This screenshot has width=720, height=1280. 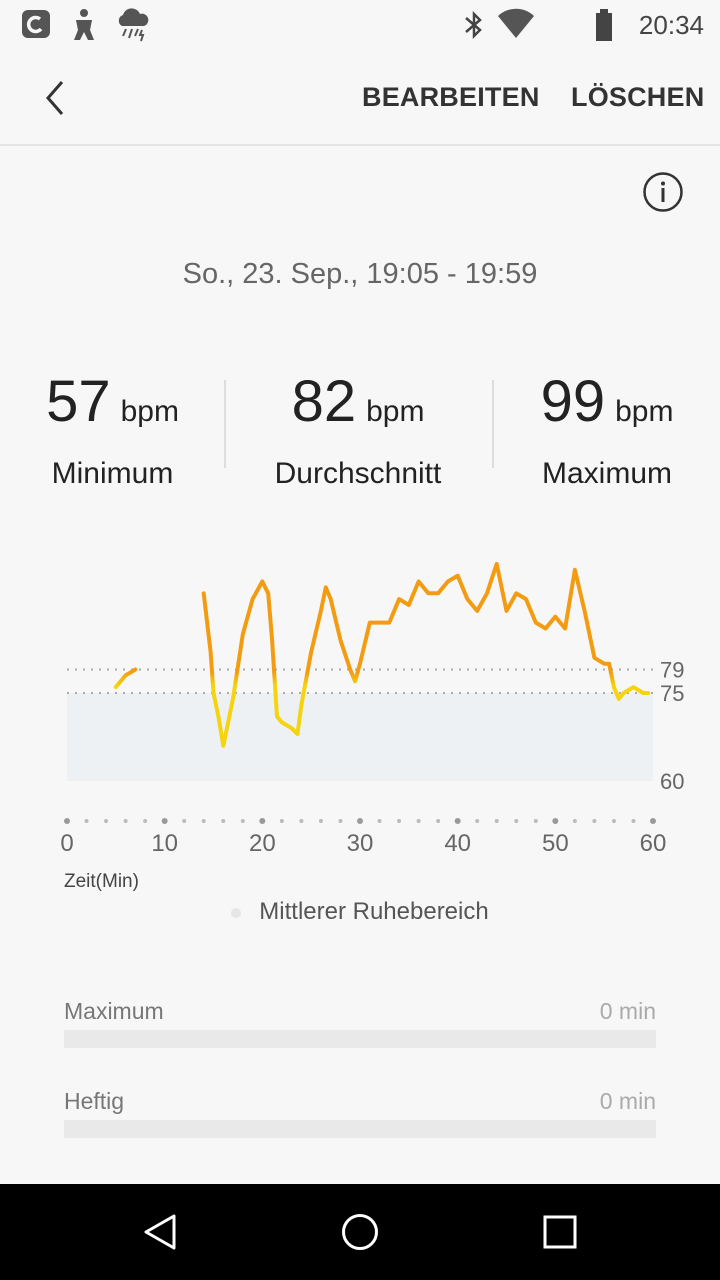 What do you see at coordinates (644, 411) in the screenshot?
I see `stat-maximum-unit: bpm` at bounding box center [644, 411].